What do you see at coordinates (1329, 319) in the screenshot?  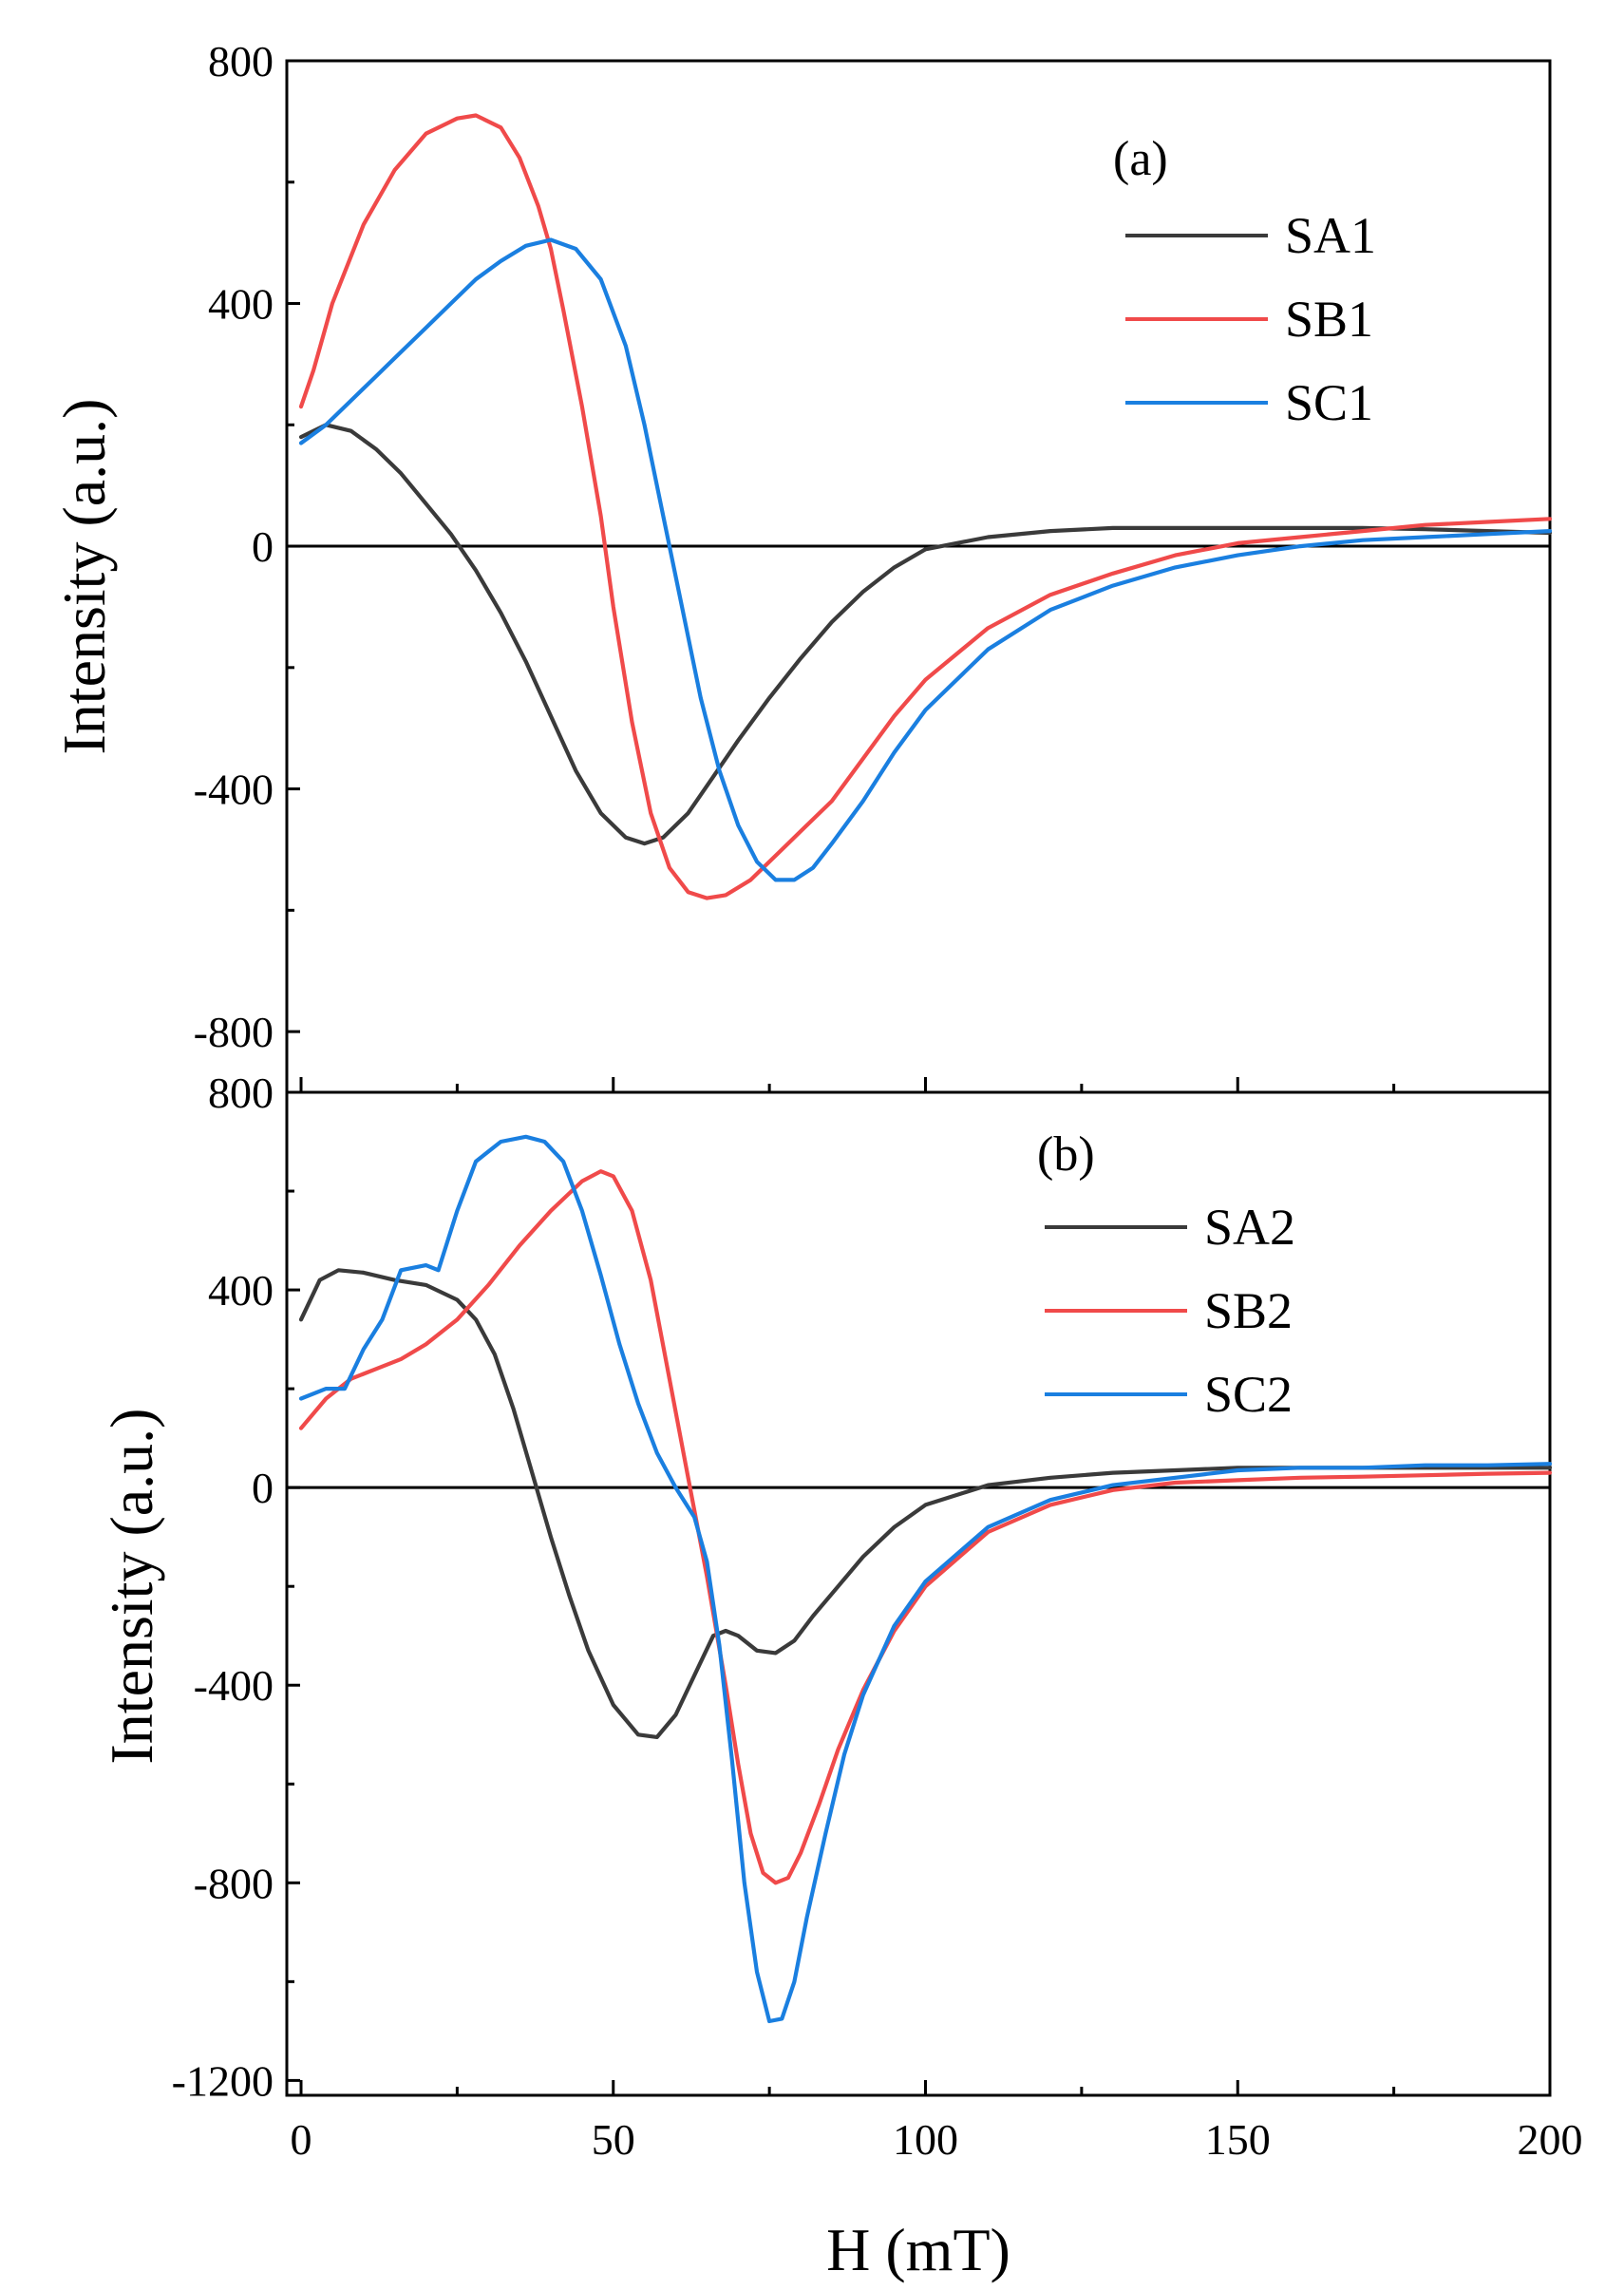 I see `legend-label-sb1: SB1` at bounding box center [1329, 319].